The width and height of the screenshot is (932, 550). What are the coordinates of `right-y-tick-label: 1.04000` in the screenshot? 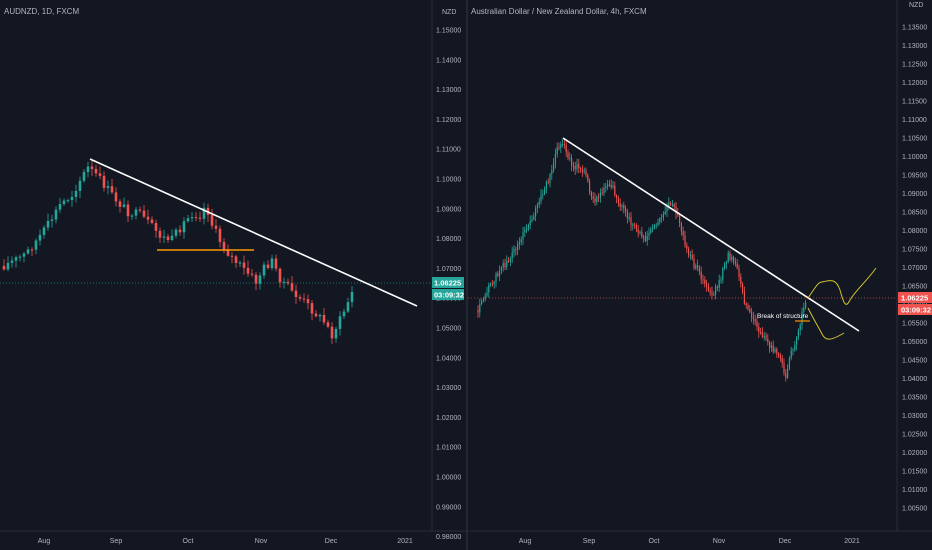 It's located at (914, 379).